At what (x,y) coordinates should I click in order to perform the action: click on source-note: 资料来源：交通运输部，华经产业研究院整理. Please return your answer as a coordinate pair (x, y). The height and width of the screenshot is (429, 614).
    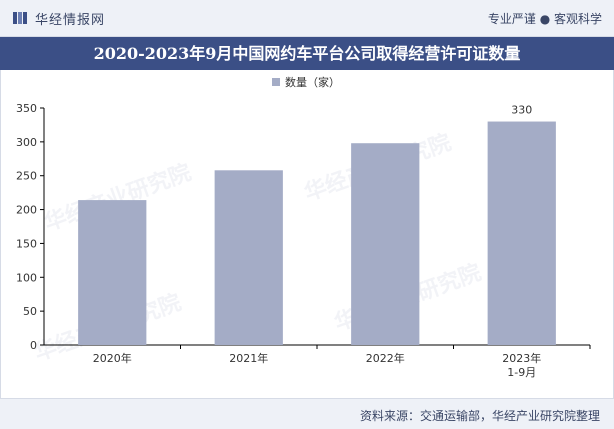
    Looking at the image, I should click on (479, 416).